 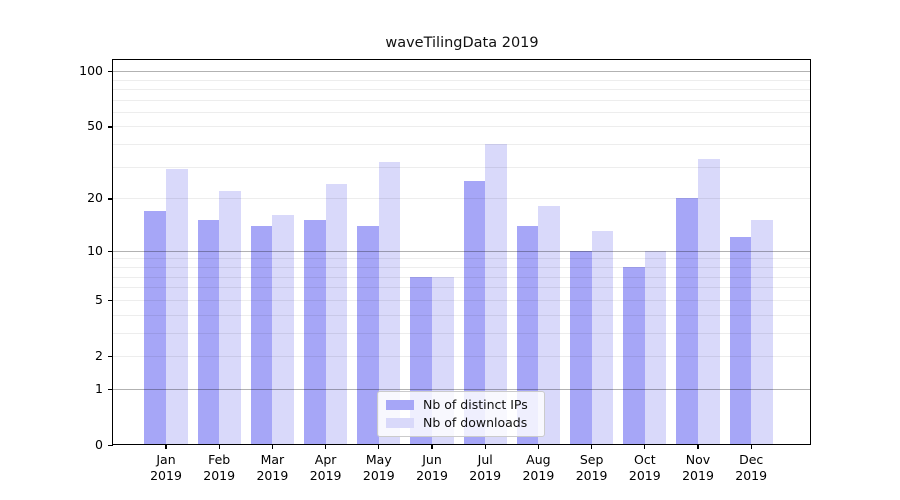 What do you see at coordinates (538, 447) in the screenshot?
I see `x-tick-mark-aug` at bounding box center [538, 447].